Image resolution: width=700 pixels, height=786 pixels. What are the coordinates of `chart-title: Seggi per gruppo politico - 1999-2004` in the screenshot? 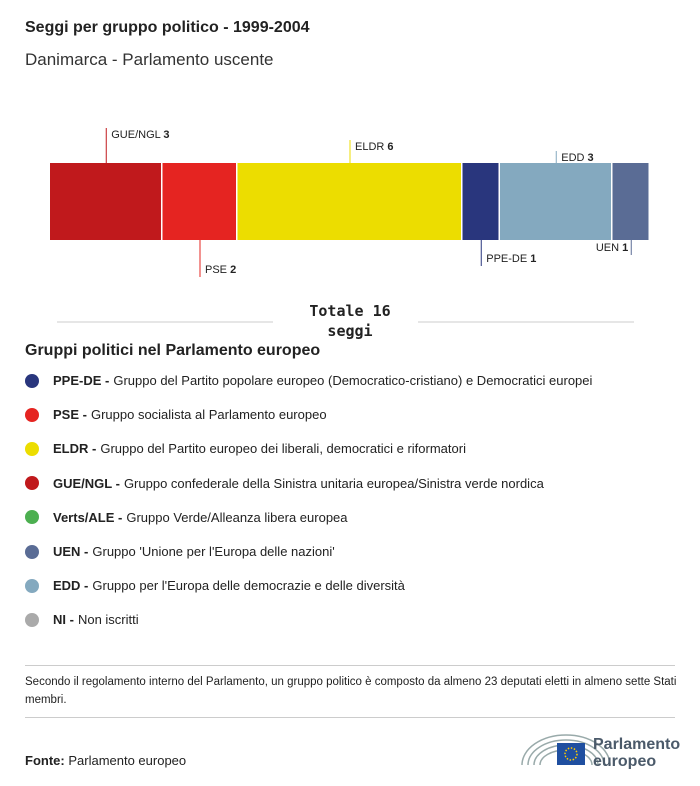 It's located at (167, 27).